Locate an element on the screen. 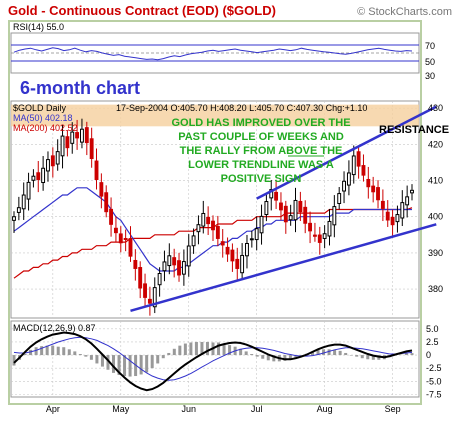 This screenshot has width=462, height=421. macd-tick-1: 2.5 is located at coordinates (432, 342).